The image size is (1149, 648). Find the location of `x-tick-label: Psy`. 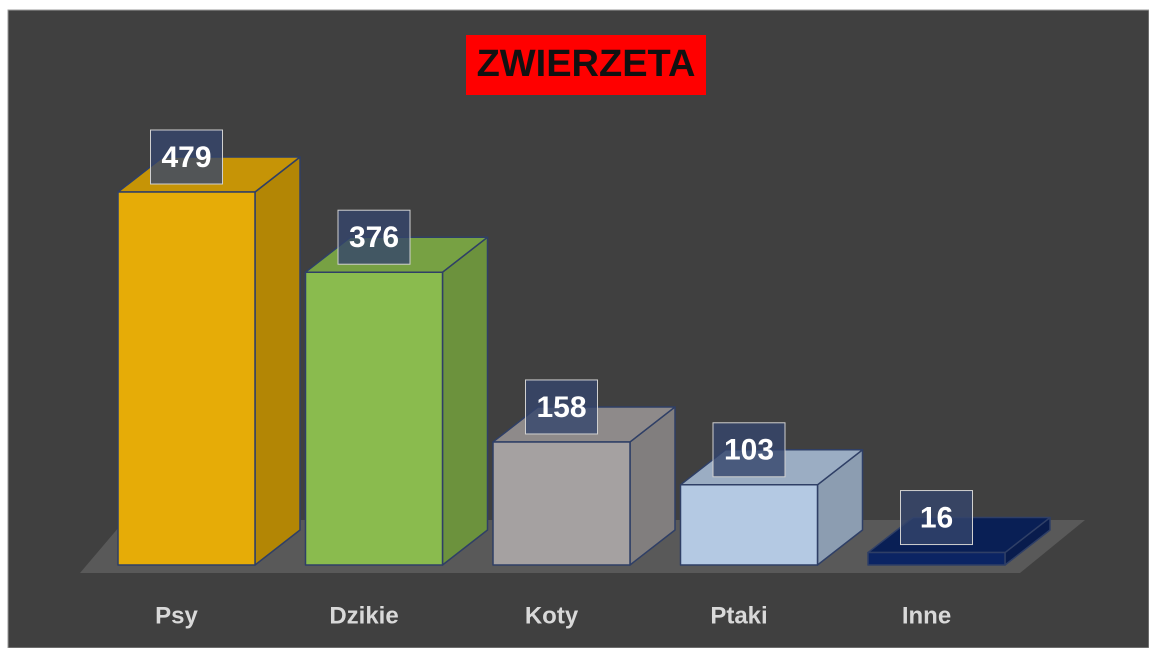

x-tick-label: Psy is located at coordinates (176, 615).